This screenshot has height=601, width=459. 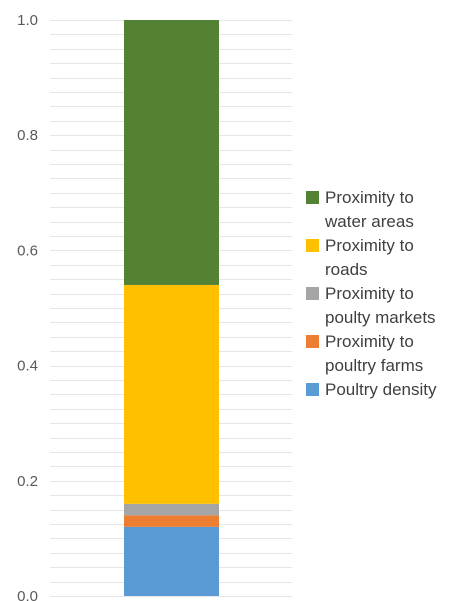 What do you see at coordinates (171, 152) in the screenshot?
I see `bar-segment-proximity-to-water-areas` at bounding box center [171, 152].